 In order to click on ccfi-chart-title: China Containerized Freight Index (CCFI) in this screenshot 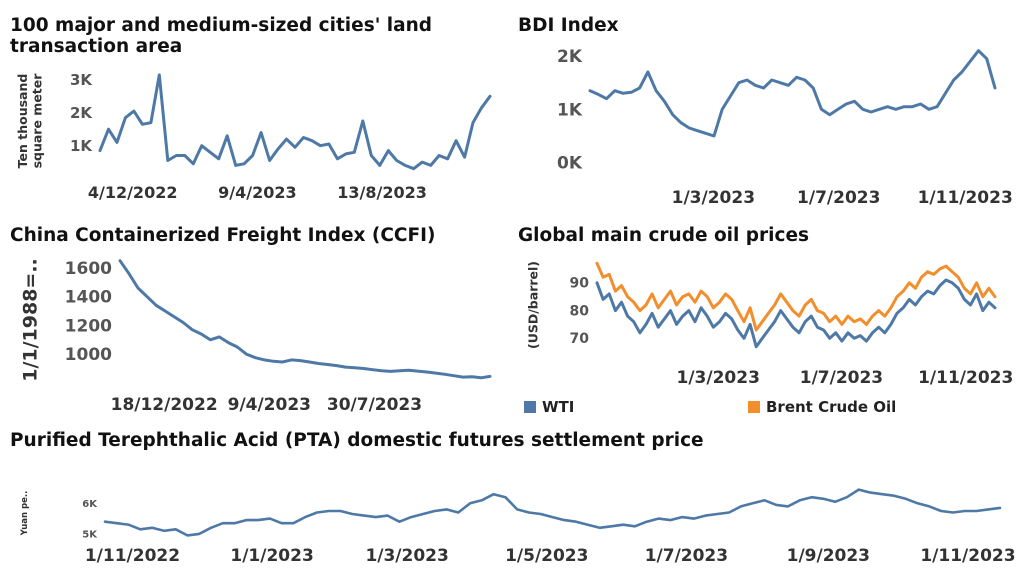, I will do `click(223, 235)`.